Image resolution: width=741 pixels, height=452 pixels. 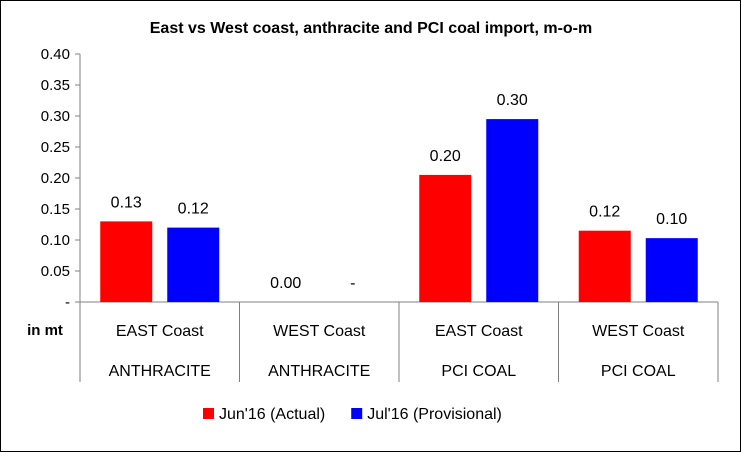 I want to click on legend: Jun'16 (Actual) Jul'16 (Provisional), so click(x=352, y=414).